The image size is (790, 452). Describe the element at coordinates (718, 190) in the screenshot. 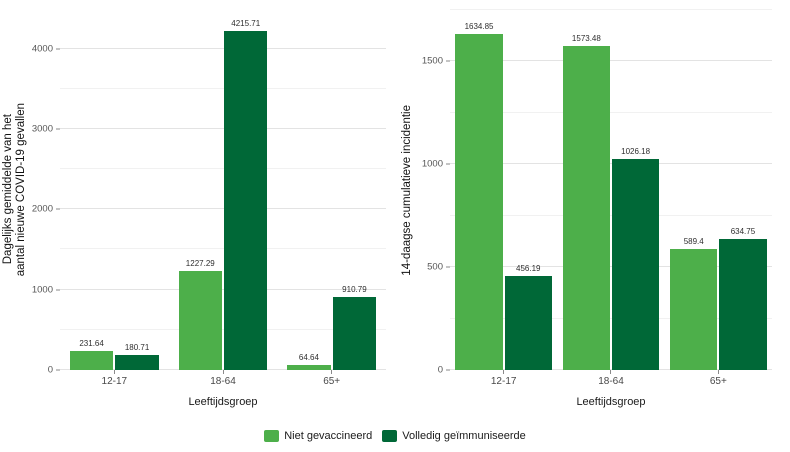

I see `bar-group-65+: 589.4 634.75` at that location.